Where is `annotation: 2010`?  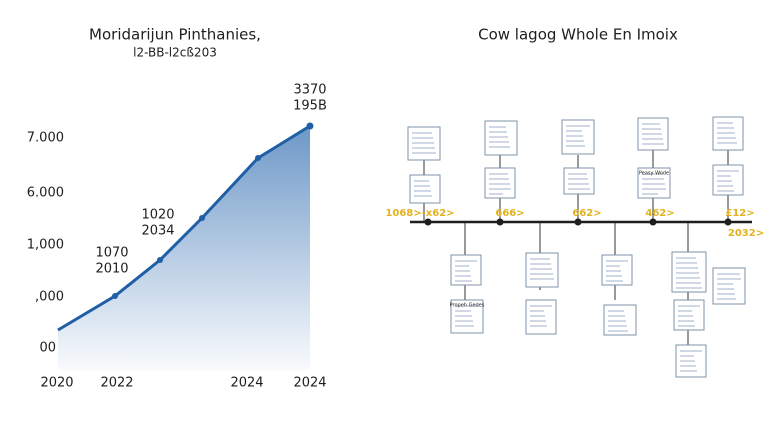
annotation: 2010 is located at coordinates (111, 269).